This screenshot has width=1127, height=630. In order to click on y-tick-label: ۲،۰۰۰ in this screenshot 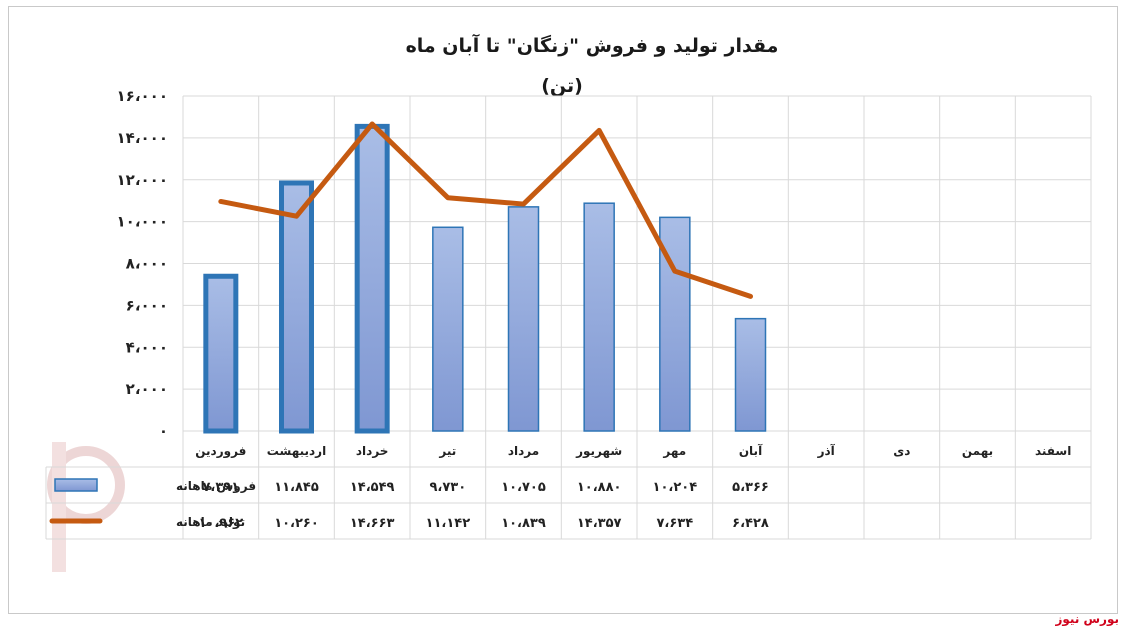, I will do `click(147, 389)`.